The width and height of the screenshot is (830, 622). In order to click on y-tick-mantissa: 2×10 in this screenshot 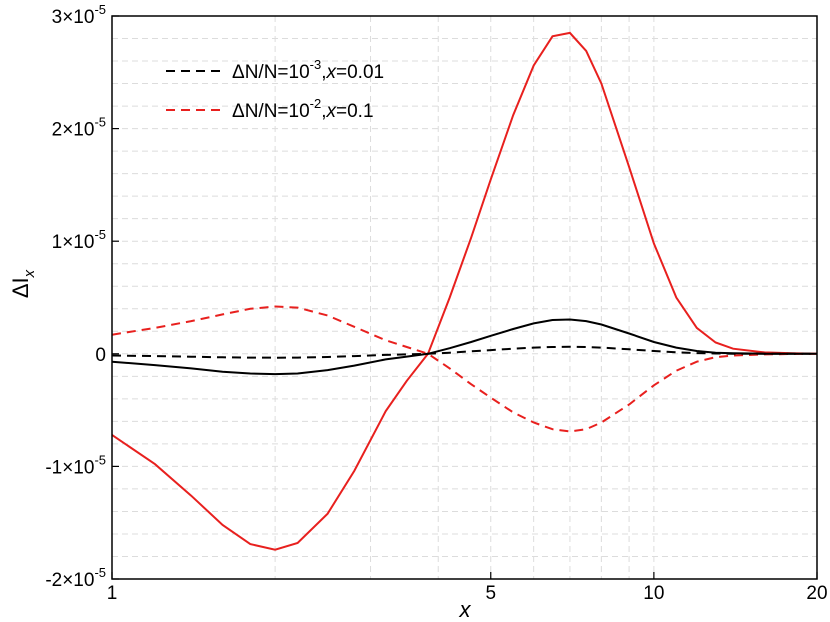, I will do `click(73, 130)`.